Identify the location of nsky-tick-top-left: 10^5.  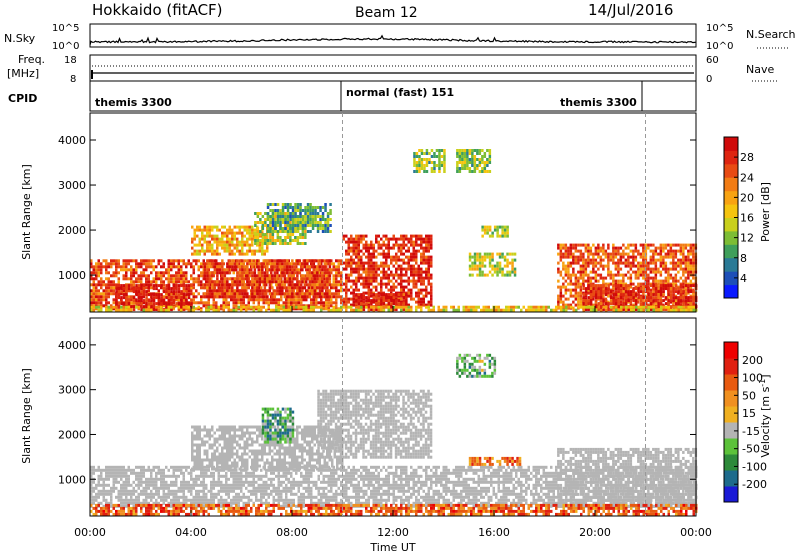
(65, 28).